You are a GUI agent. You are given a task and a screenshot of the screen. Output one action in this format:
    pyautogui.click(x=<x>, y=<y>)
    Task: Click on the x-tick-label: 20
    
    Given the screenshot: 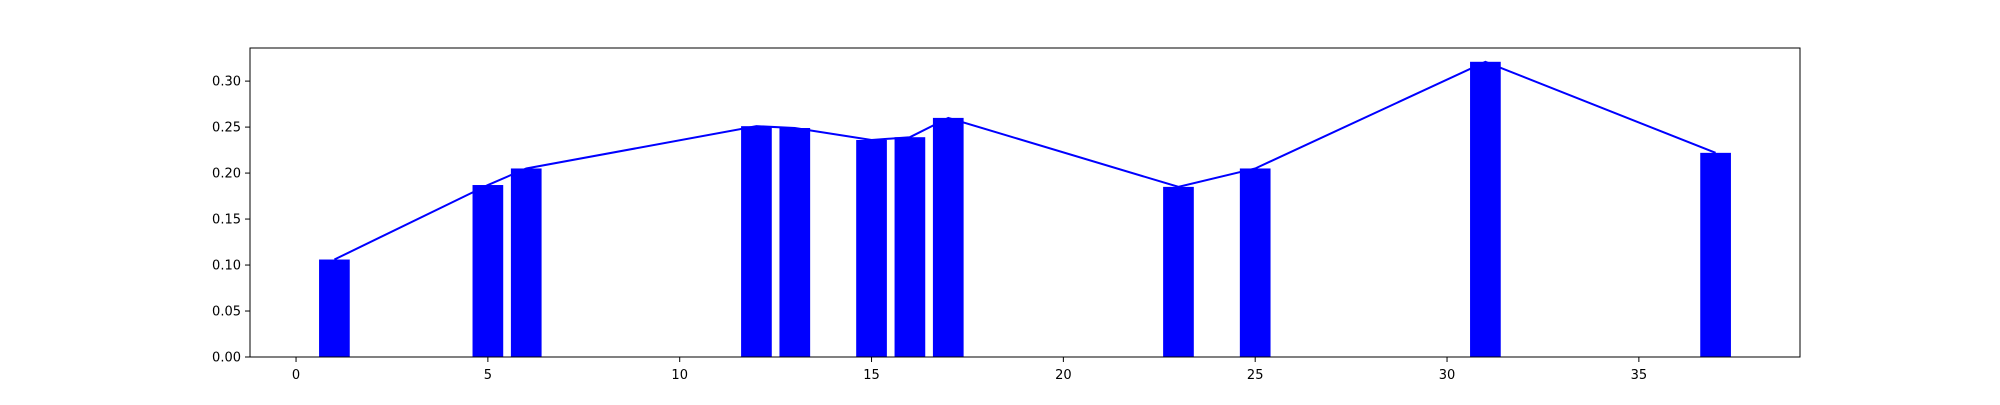 What is the action you would take?
    pyautogui.click(x=1063, y=375)
    